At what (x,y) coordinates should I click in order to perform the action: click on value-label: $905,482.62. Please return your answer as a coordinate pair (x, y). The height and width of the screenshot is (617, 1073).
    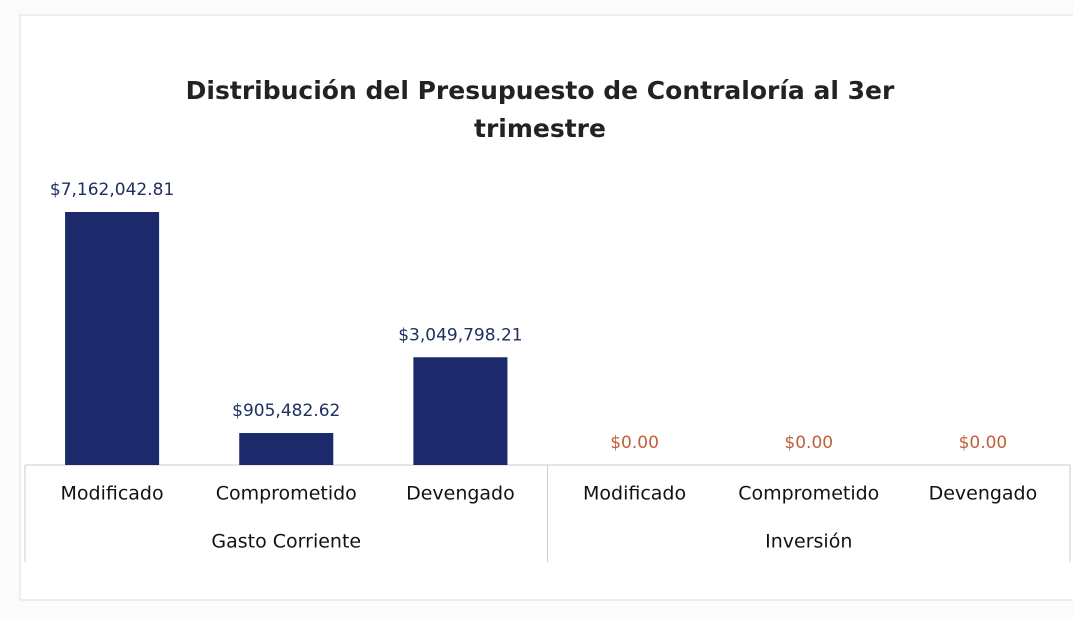
    Looking at the image, I should click on (286, 411).